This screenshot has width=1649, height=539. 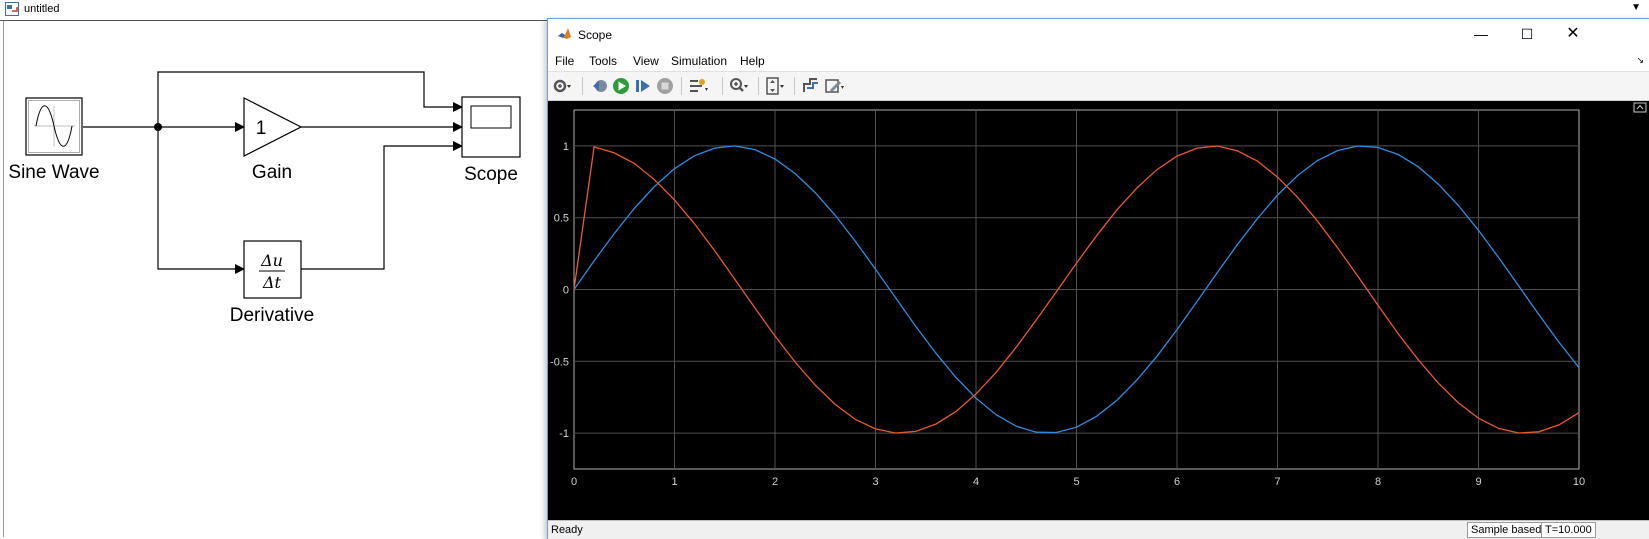 I want to click on y-tick-label: 1, so click(x=566, y=147).